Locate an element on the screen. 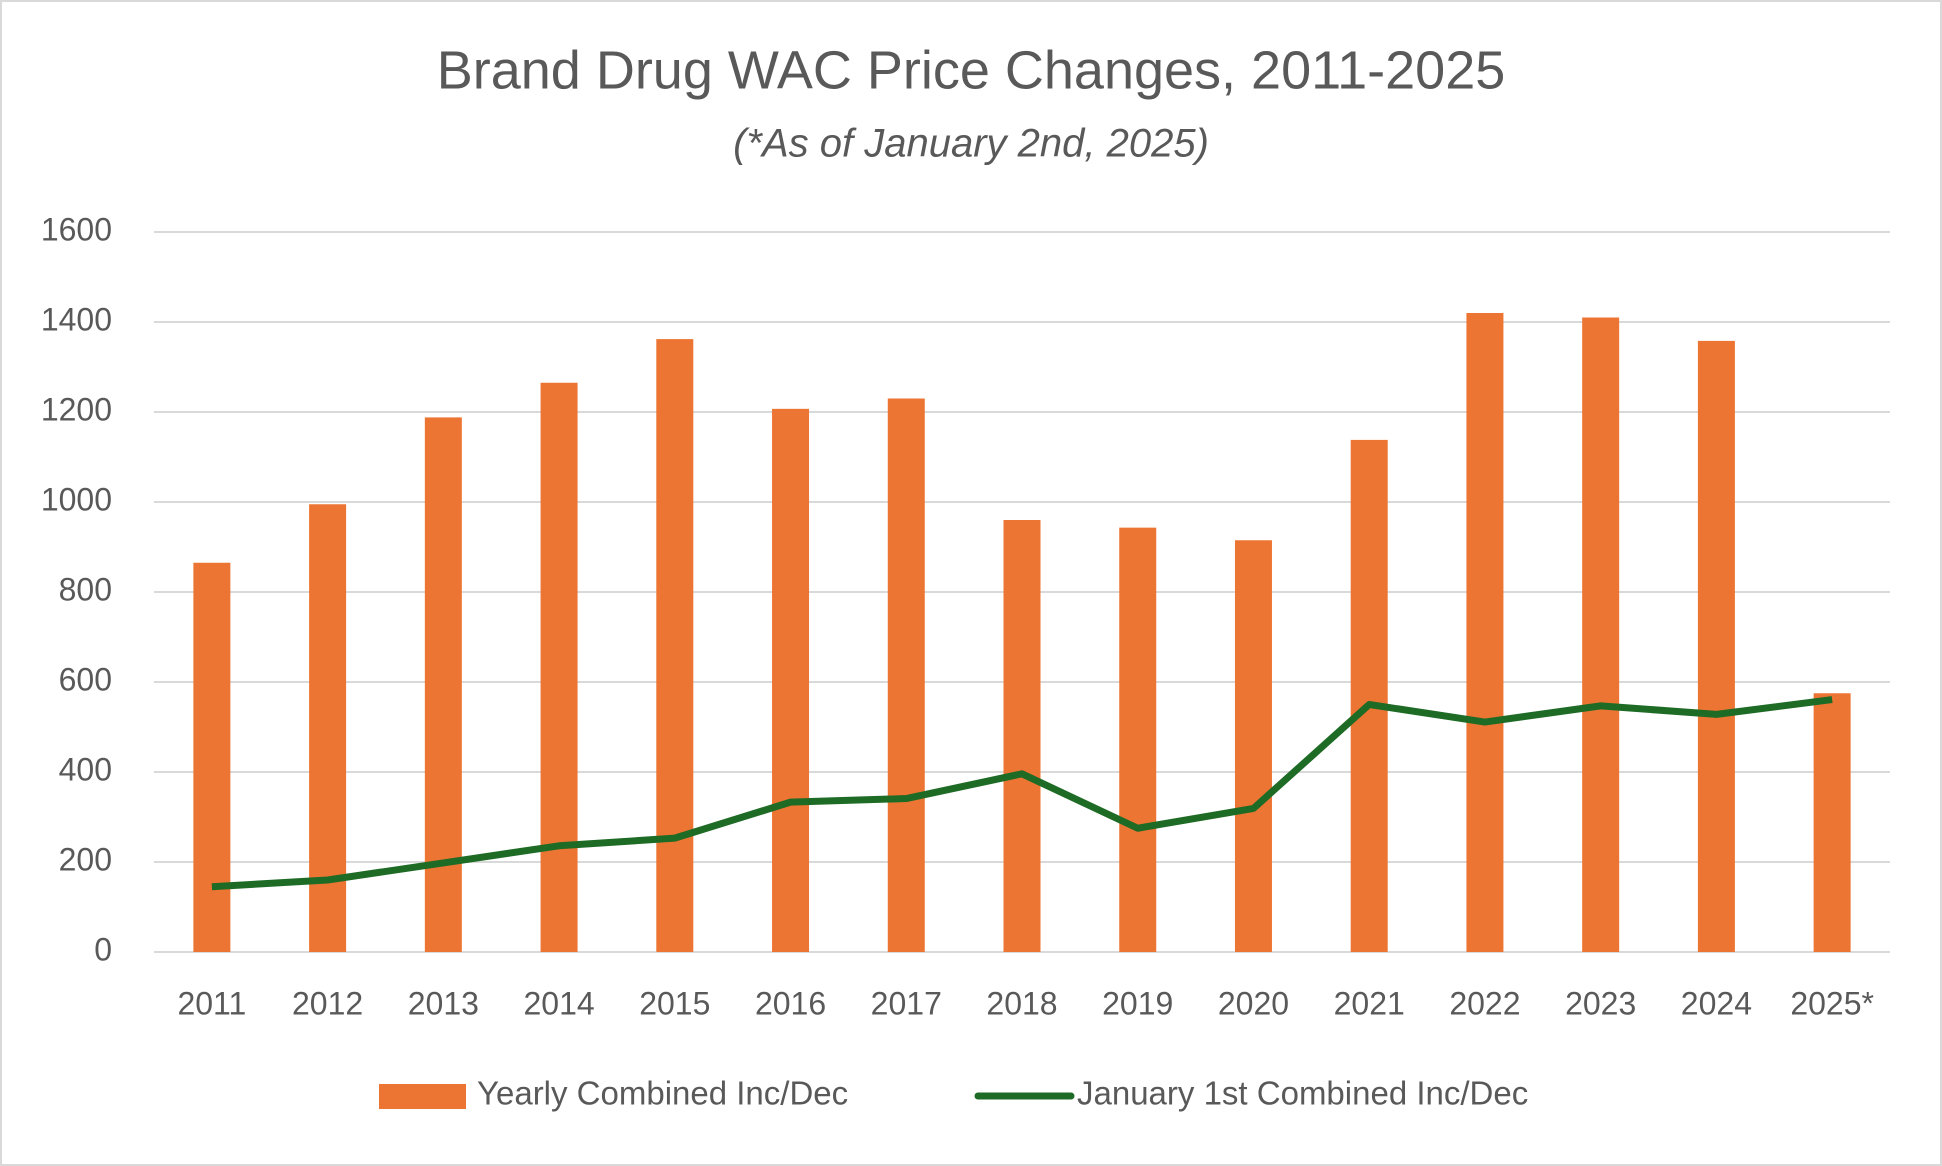 The image size is (1942, 1166). y-tick-label: 800 is located at coordinates (85, 589).